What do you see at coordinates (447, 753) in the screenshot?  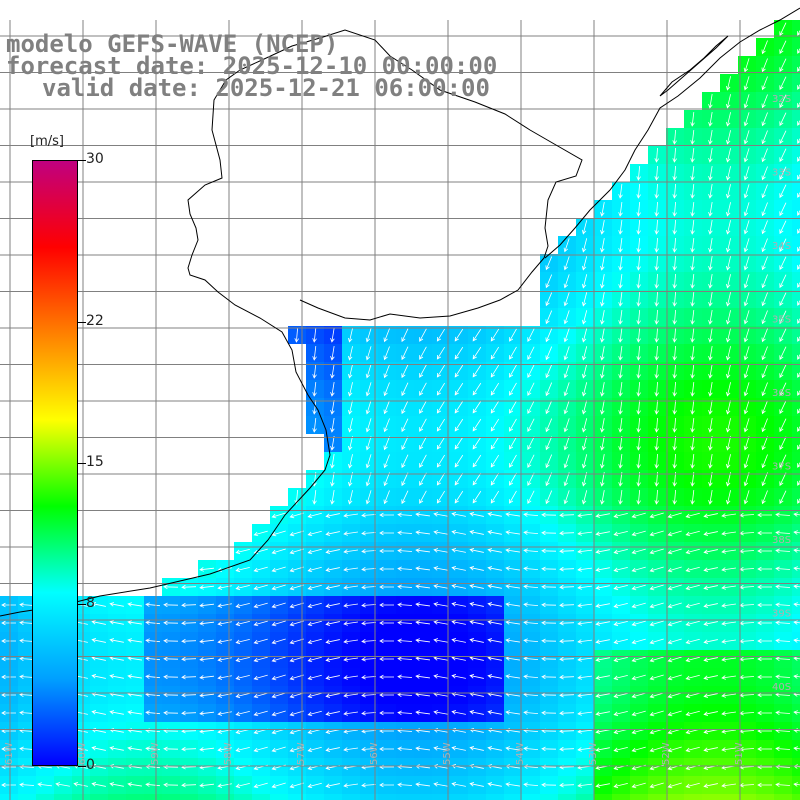 I see `lon-label: 55W` at bounding box center [447, 753].